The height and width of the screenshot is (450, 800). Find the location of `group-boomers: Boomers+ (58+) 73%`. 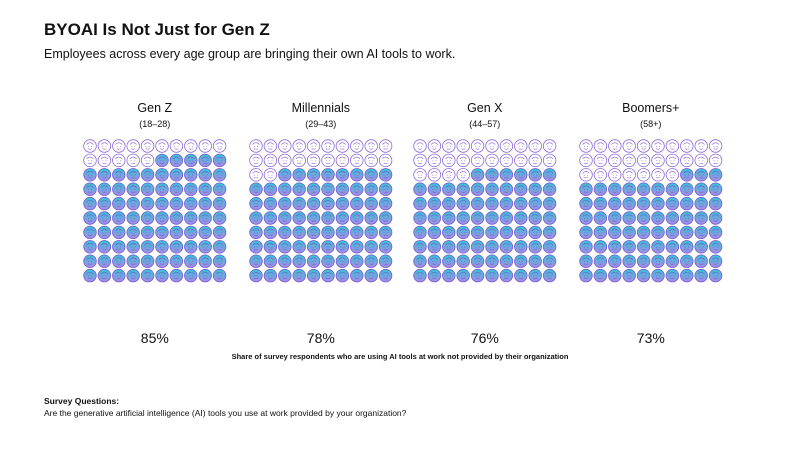

group-boomers: Boomers+ (58+) 73% is located at coordinates (651, 223).